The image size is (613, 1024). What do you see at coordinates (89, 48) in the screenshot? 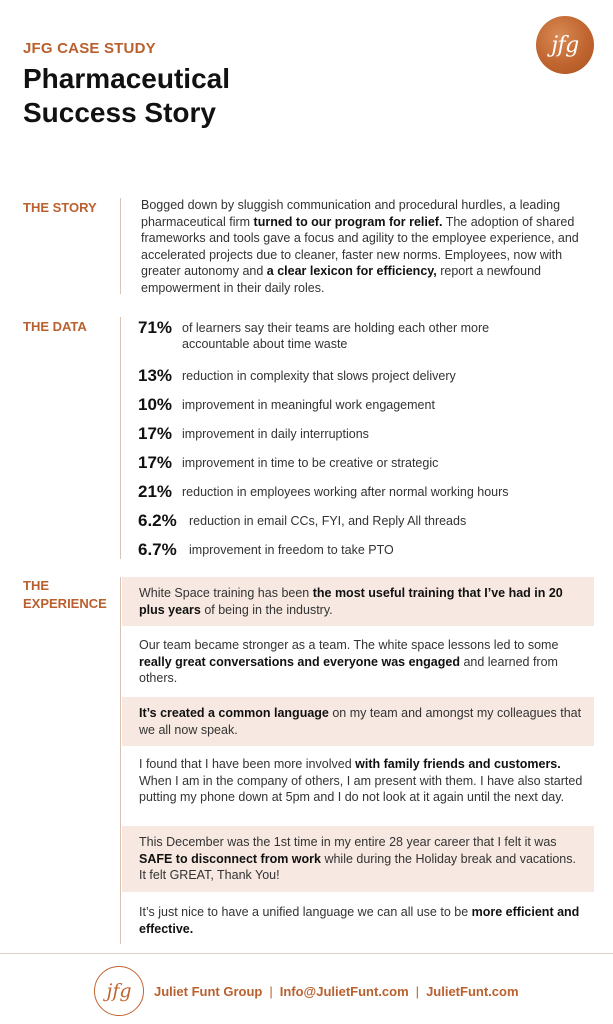
I see `case-study-kicker: JFG CASE STUDY` at bounding box center [89, 48].